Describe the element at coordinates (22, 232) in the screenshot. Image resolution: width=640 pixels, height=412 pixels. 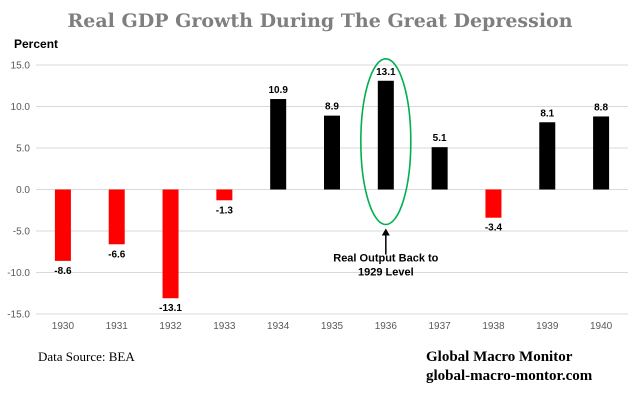
I see `y-tick-label: -5.0` at that location.